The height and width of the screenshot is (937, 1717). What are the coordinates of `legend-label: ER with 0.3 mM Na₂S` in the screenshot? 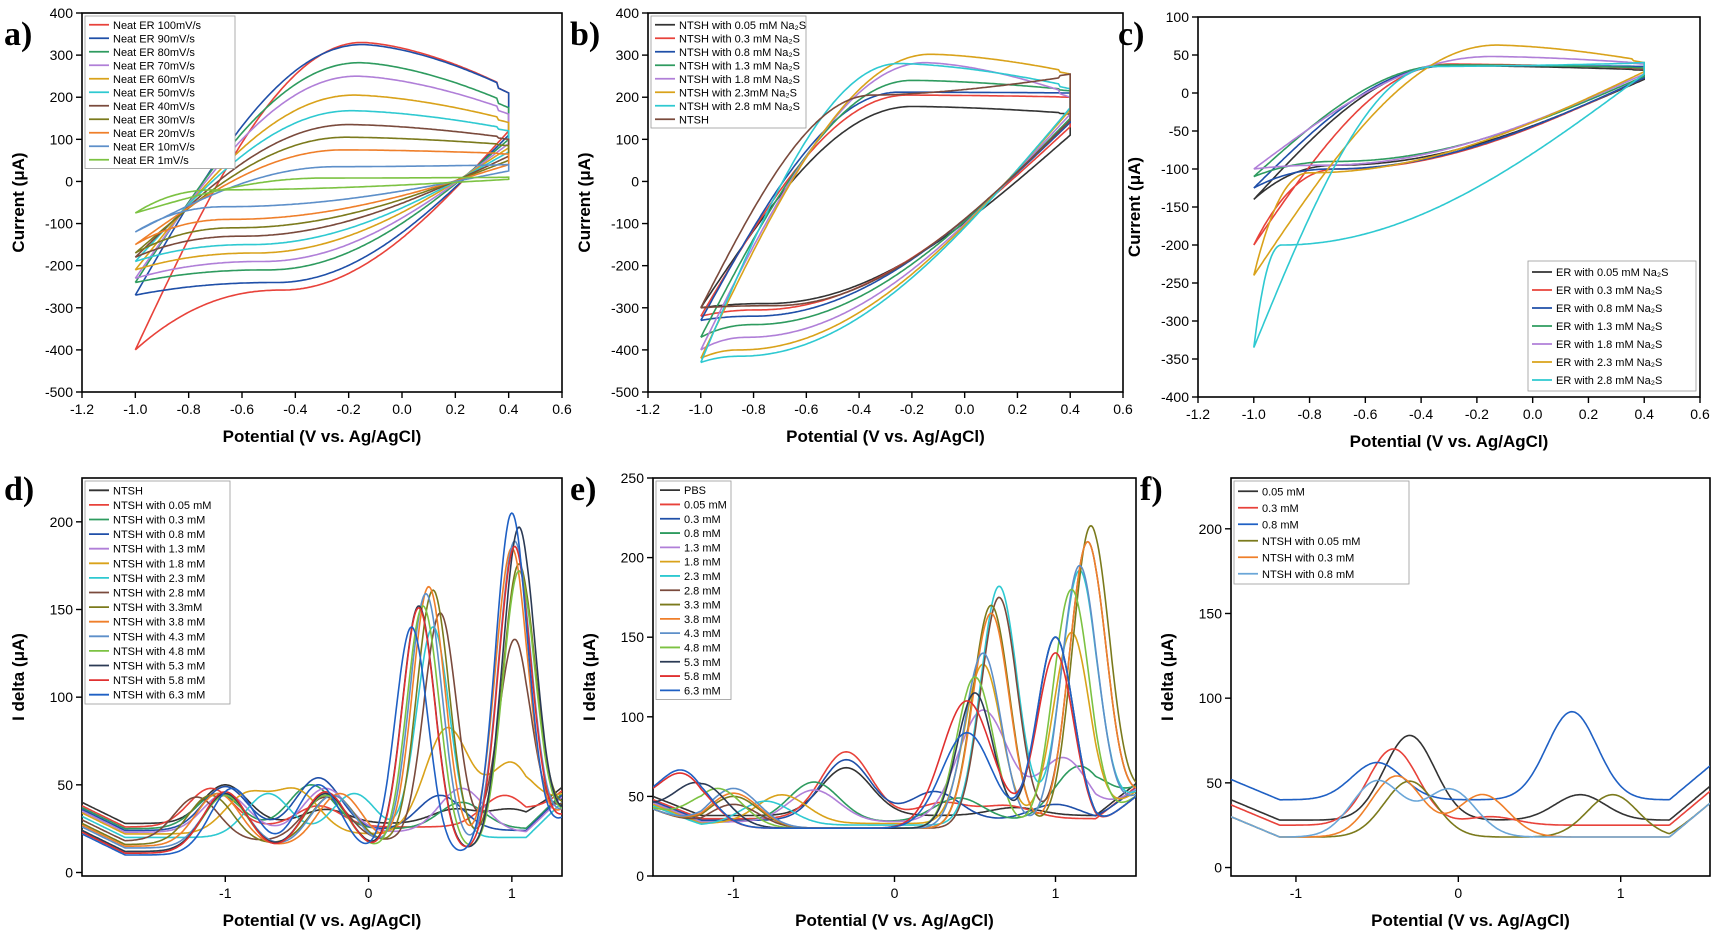 It's located at (1609, 291).